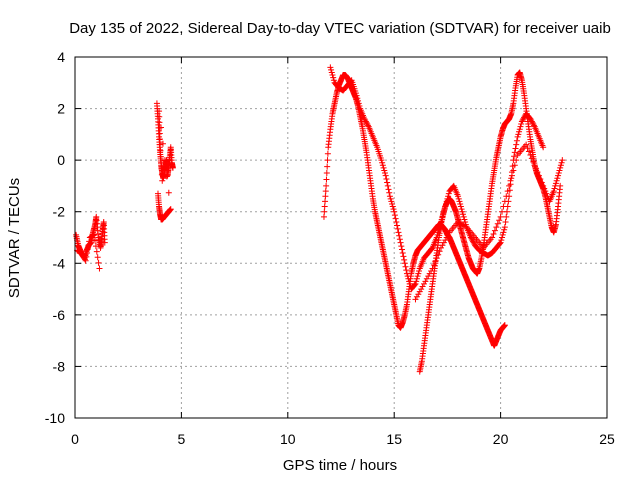 The image size is (640, 480). Describe the element at coordinates (607, 439) in the screenshot. I see `x-tick-label: 25` at that location.